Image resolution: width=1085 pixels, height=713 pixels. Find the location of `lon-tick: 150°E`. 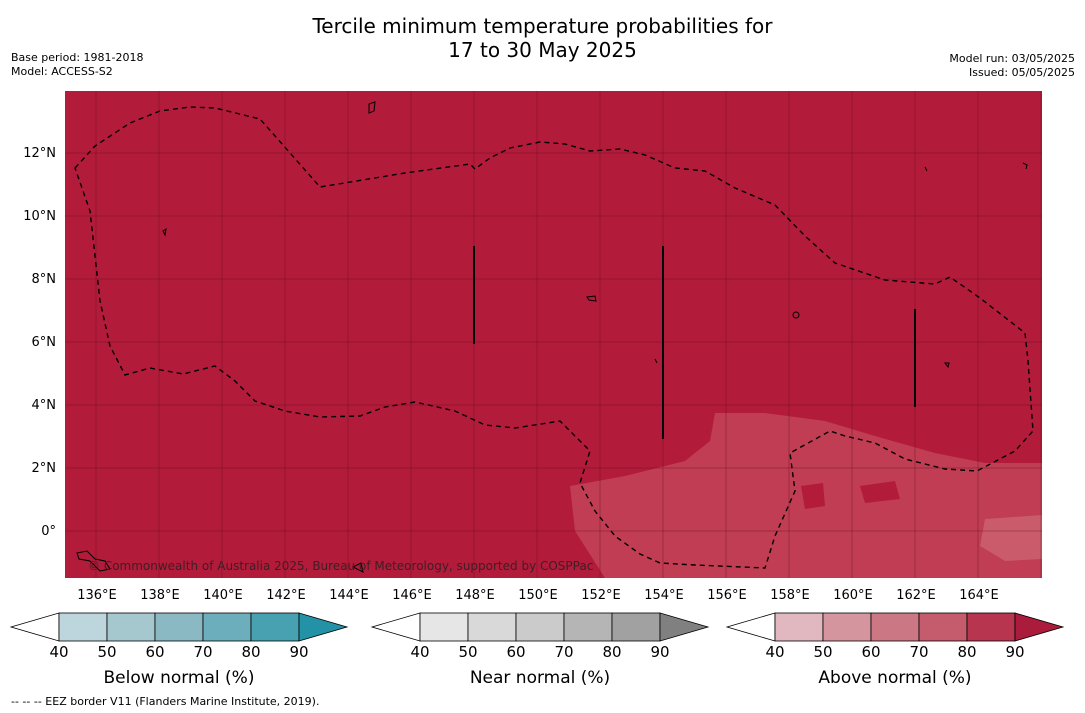

lon-tick: 150°E is located at coordinates (538, 595).